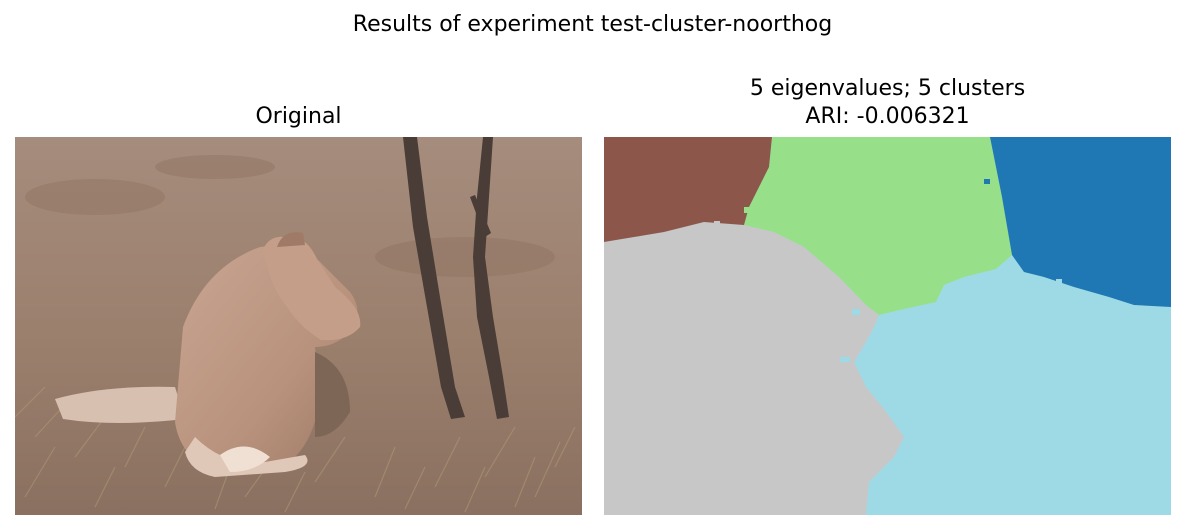  What do you see at coordinates (887, 88) in the screenshot?
I see `cluster-panel-title-line1: 5 eigenvalues; 5 clusters` at bounding box center [887, 88].